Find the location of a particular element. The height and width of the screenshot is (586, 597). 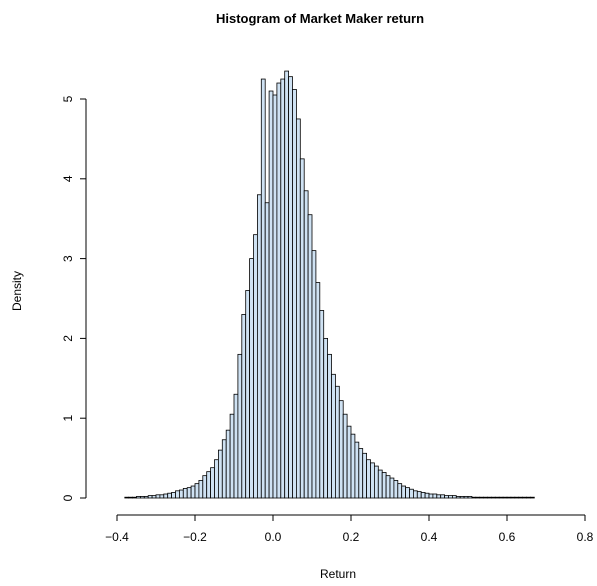

y-tick-label: 3 is located at coordinates (68, 258).